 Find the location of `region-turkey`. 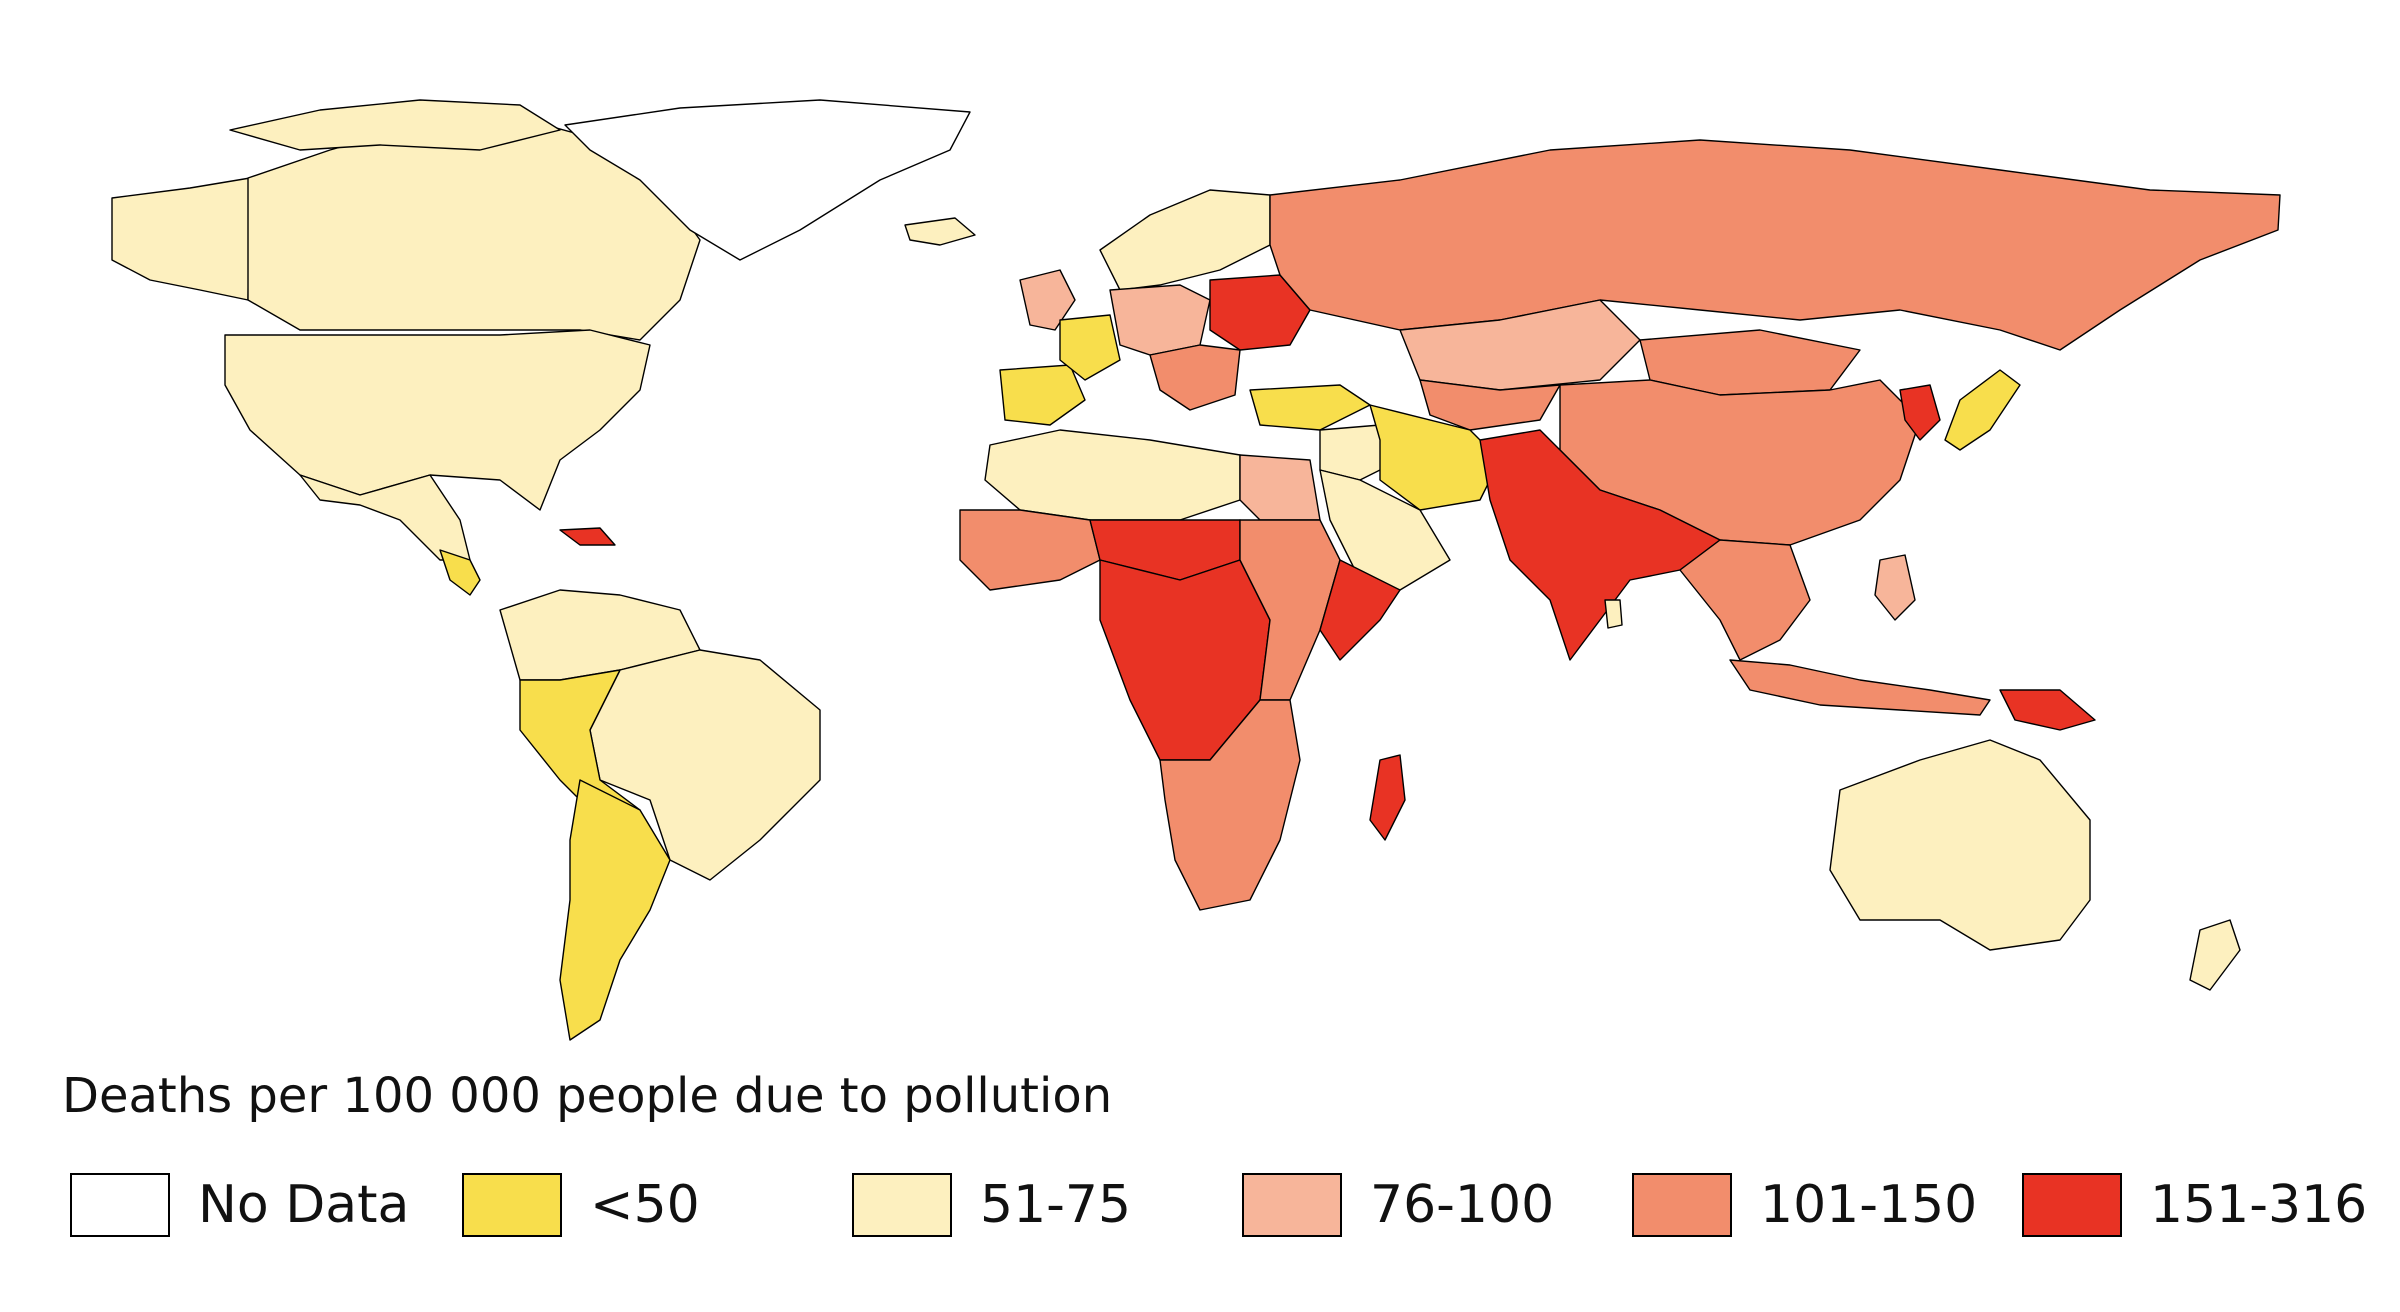

region-turkey is located at coordinates (1310, 407).